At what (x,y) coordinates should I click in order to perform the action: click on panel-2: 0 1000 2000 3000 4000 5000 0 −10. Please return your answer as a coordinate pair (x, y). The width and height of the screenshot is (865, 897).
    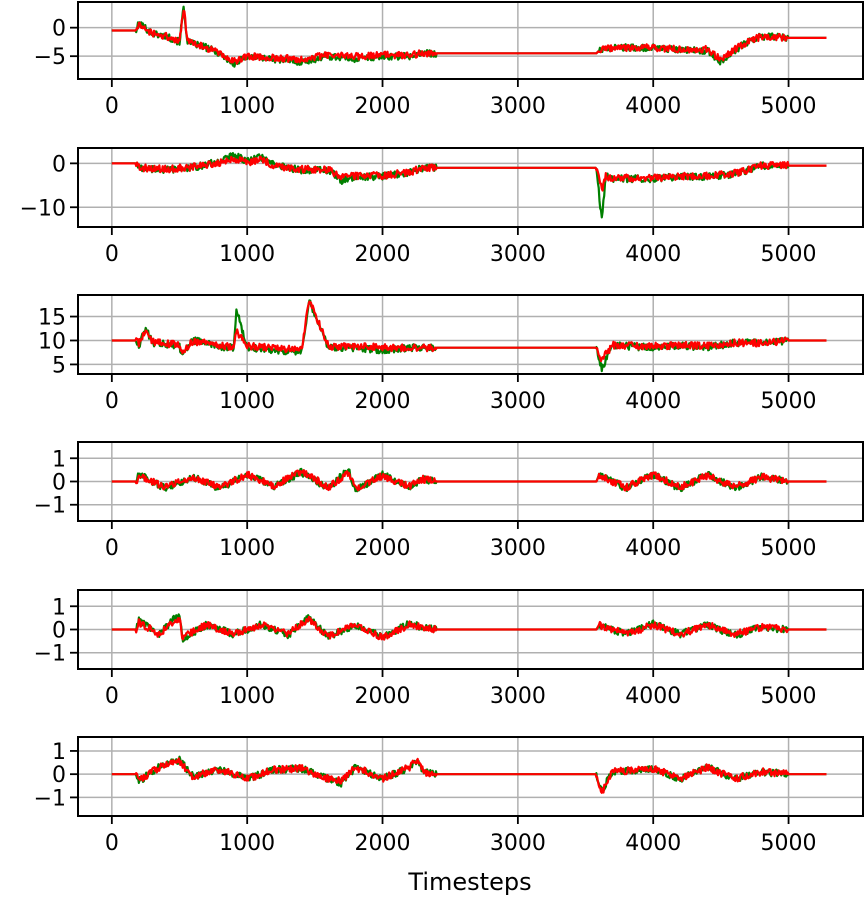
    Looking at the image, I should click on (442, 207).